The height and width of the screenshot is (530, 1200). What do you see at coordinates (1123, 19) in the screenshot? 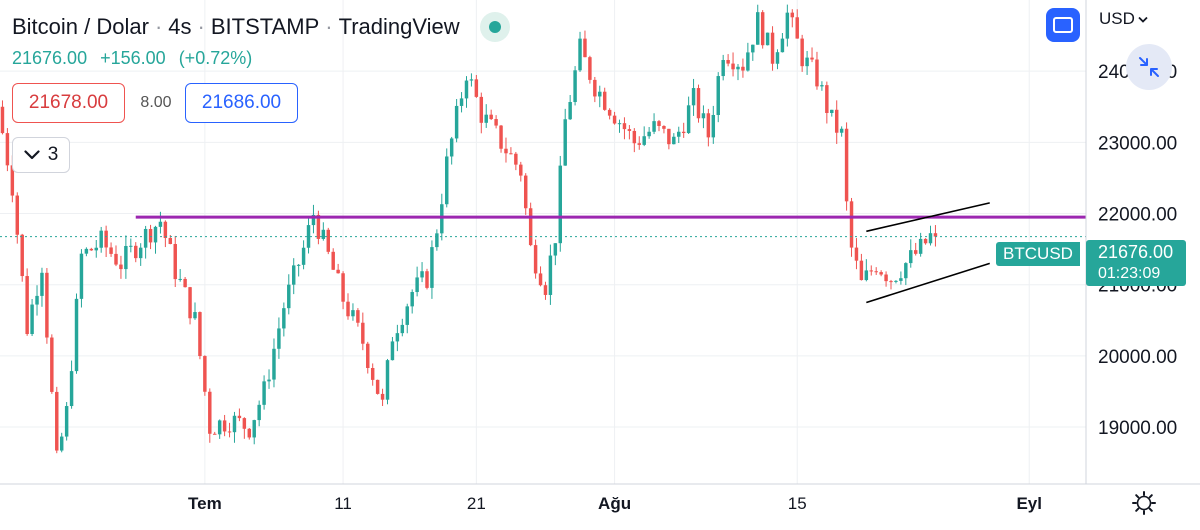
I see `currency-selector: USD` at bounding box center [1123, 19].